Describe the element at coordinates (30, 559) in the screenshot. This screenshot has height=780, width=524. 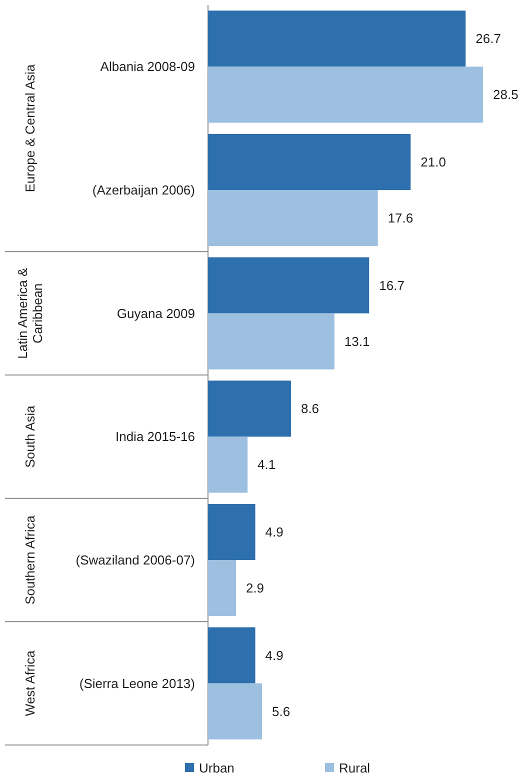
I see `text: Southern Africa` at that location.